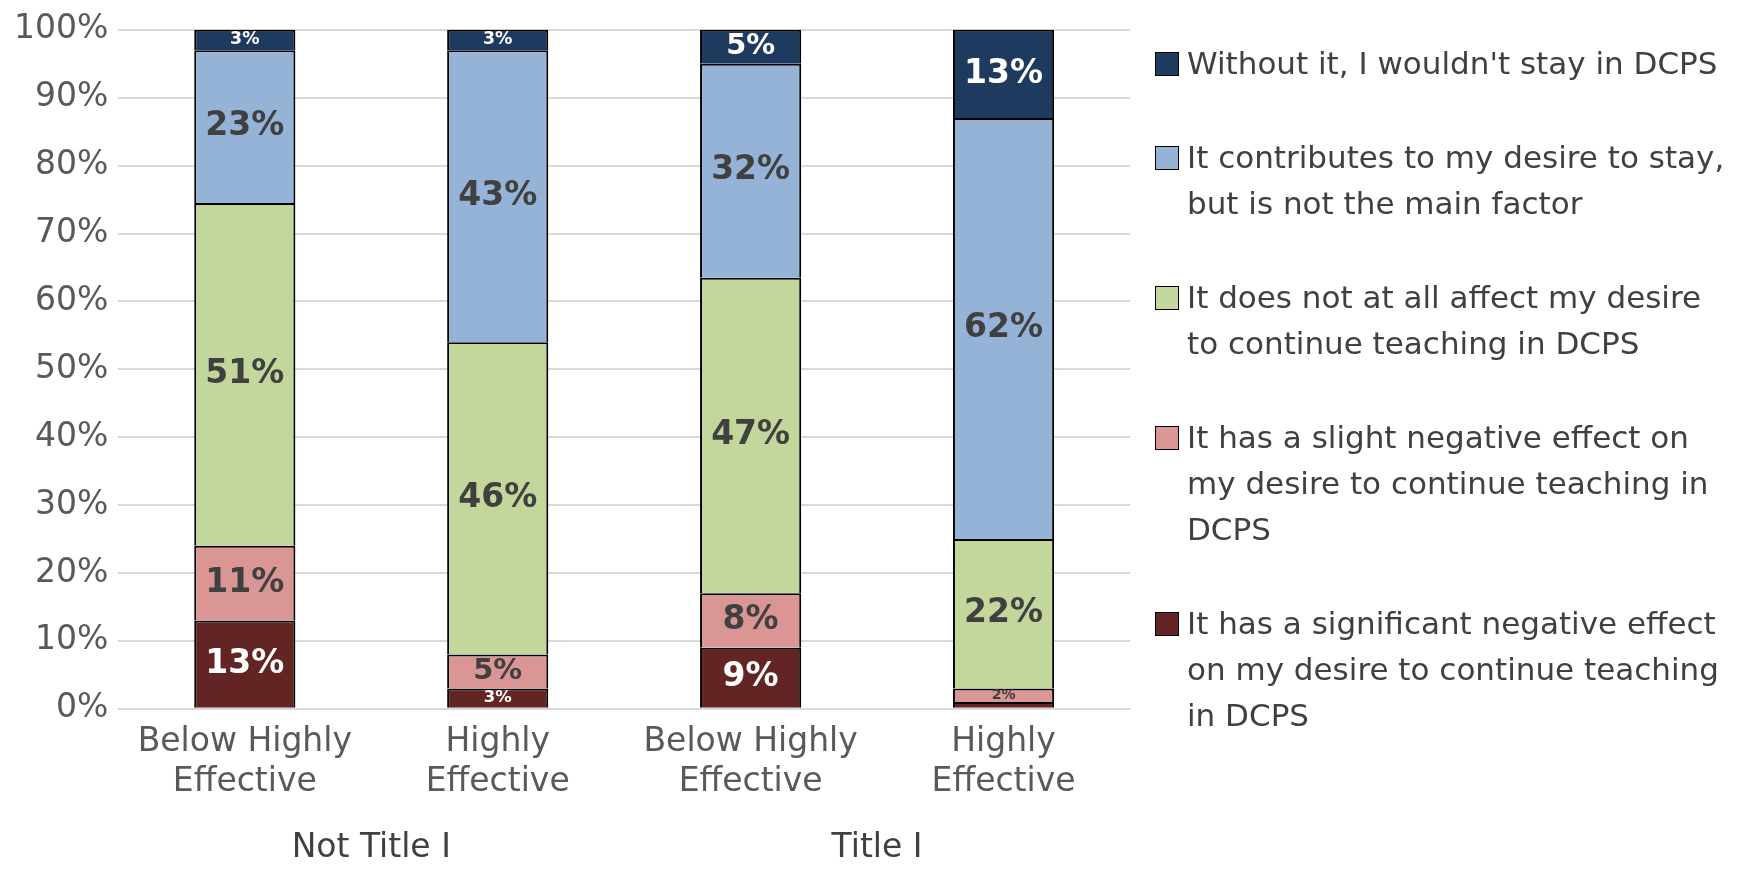  I want to click on data-label: 62%, so click(1004, 326).